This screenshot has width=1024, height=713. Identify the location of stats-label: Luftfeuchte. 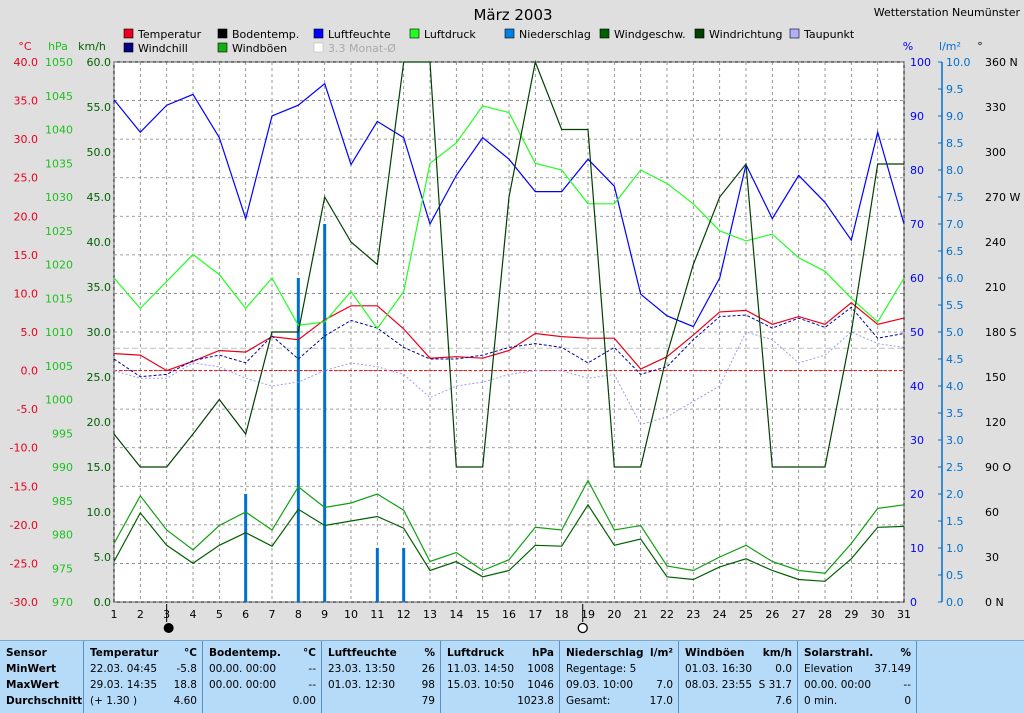
(362, 653).